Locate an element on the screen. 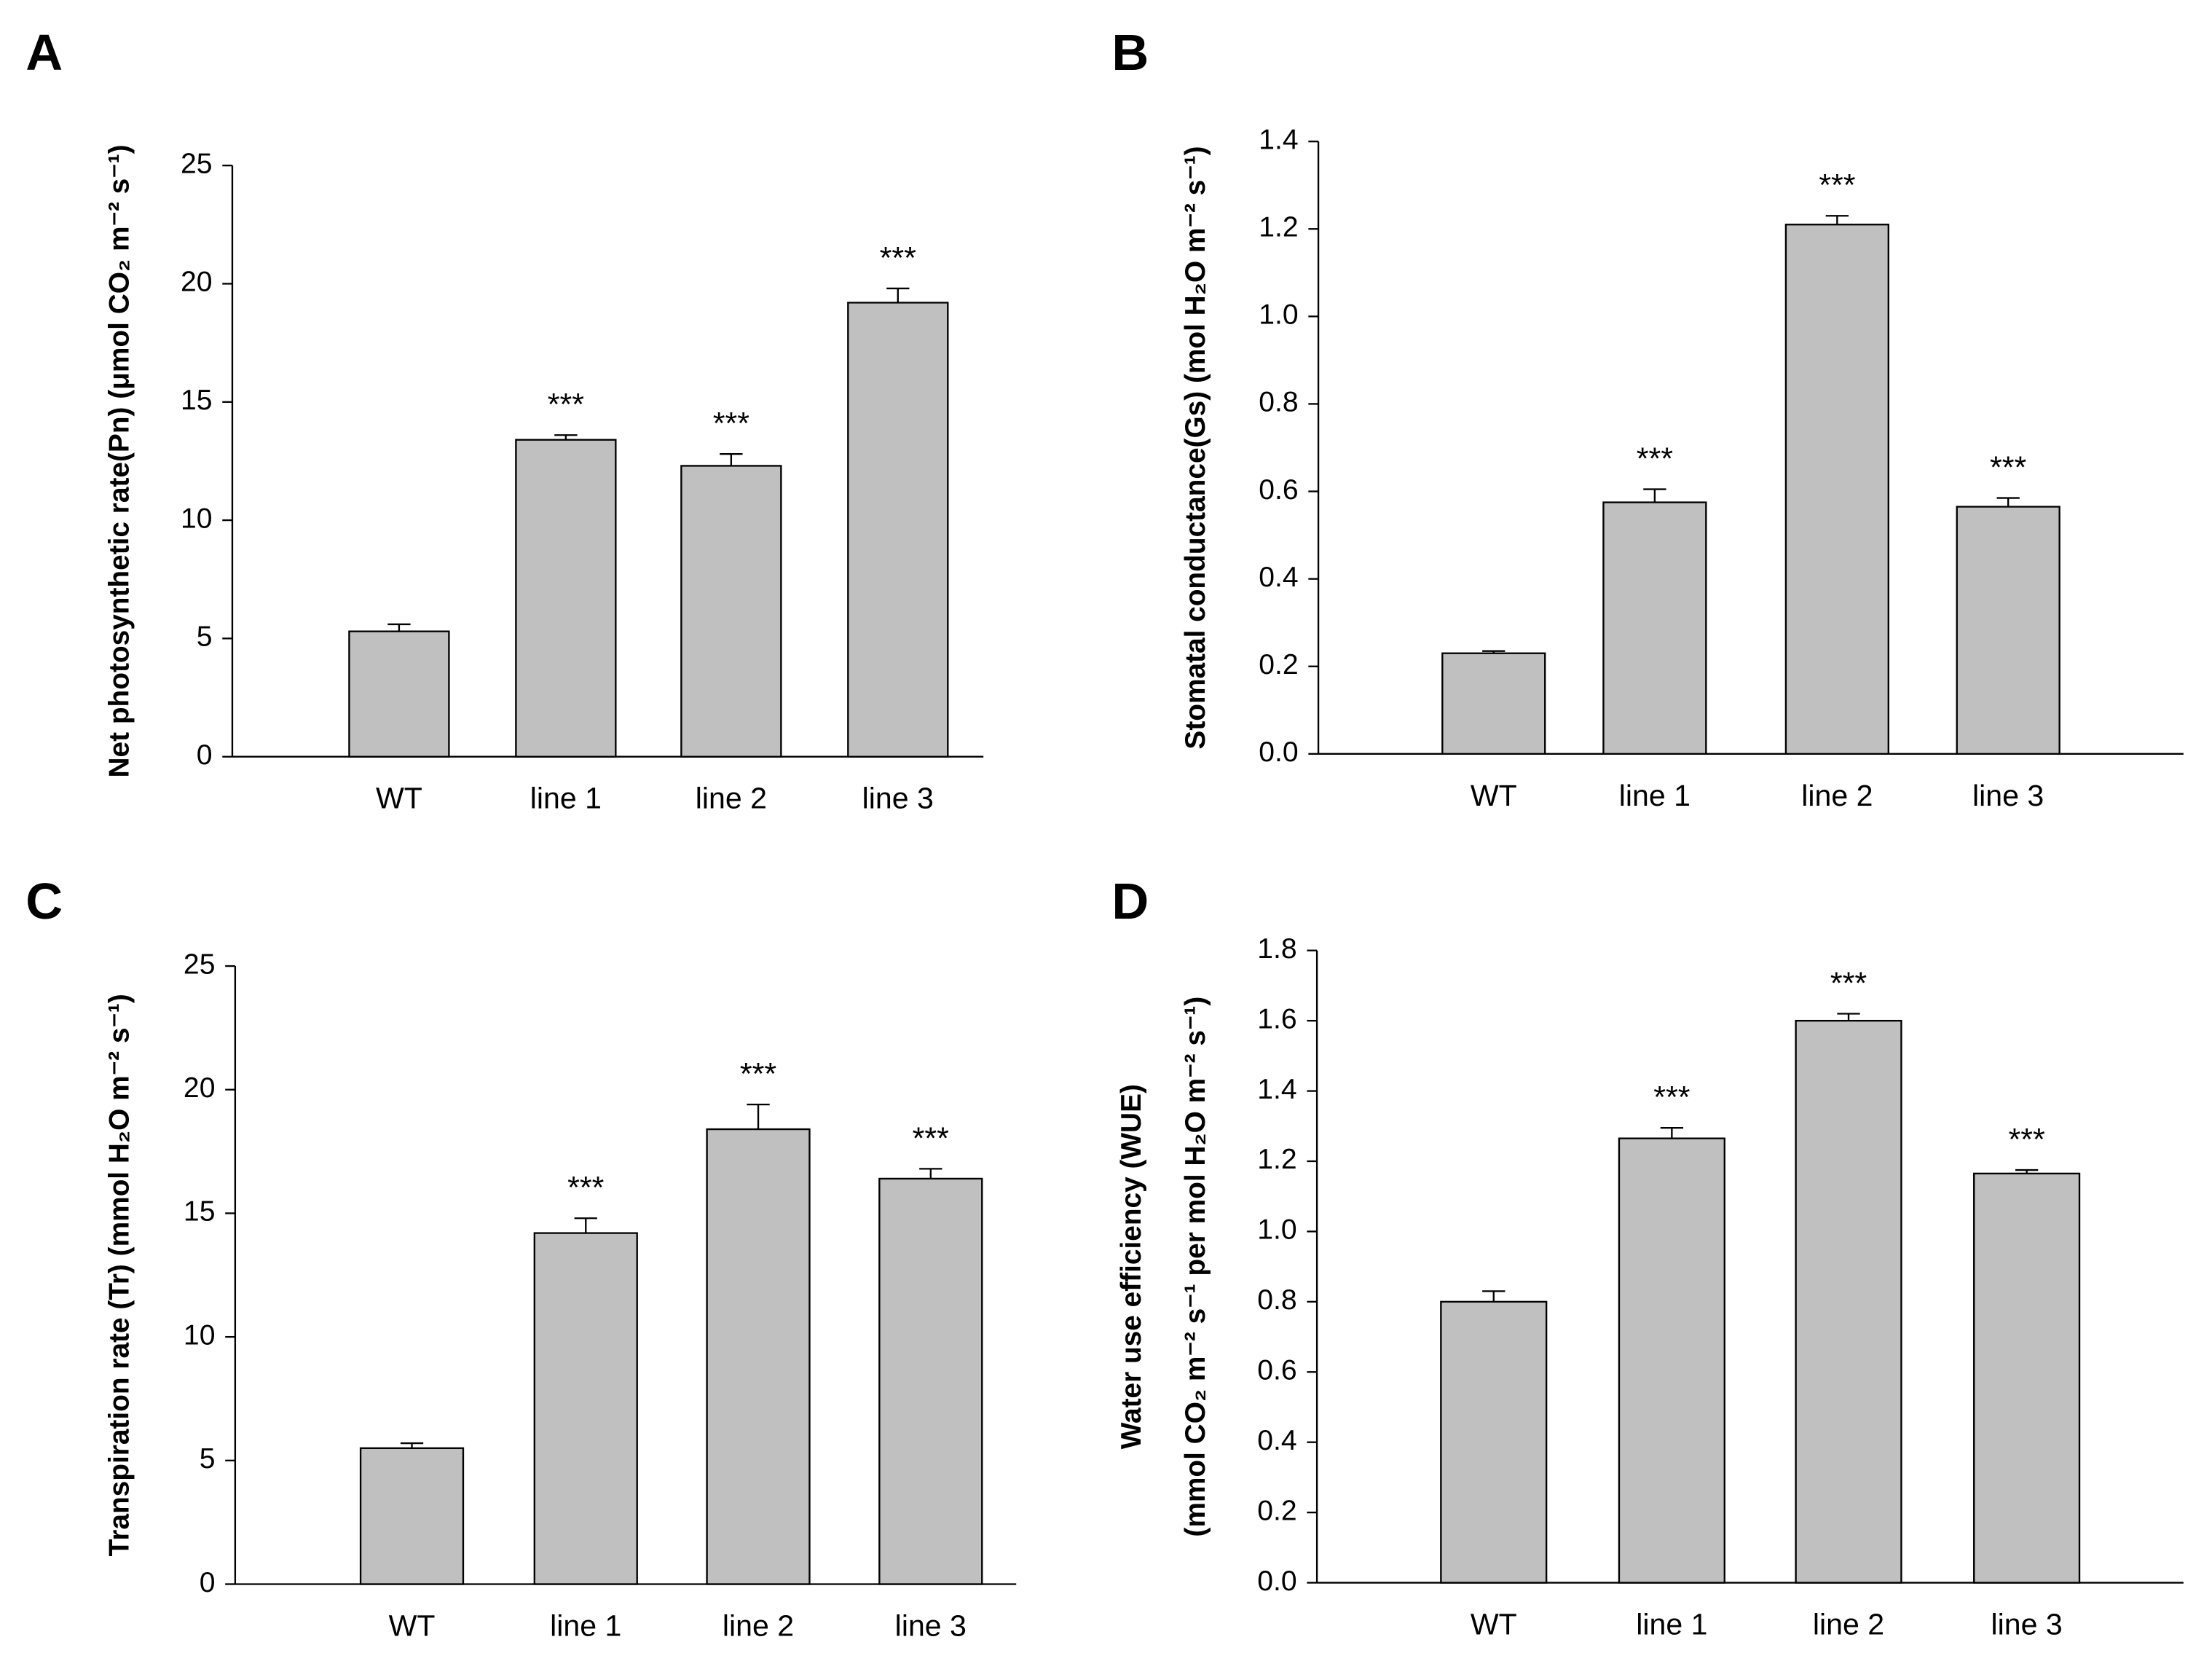 The image size is (2212, 1669). y-axis-label: Water use efficiency (WUE) is located at coordinates (1131, 1266).